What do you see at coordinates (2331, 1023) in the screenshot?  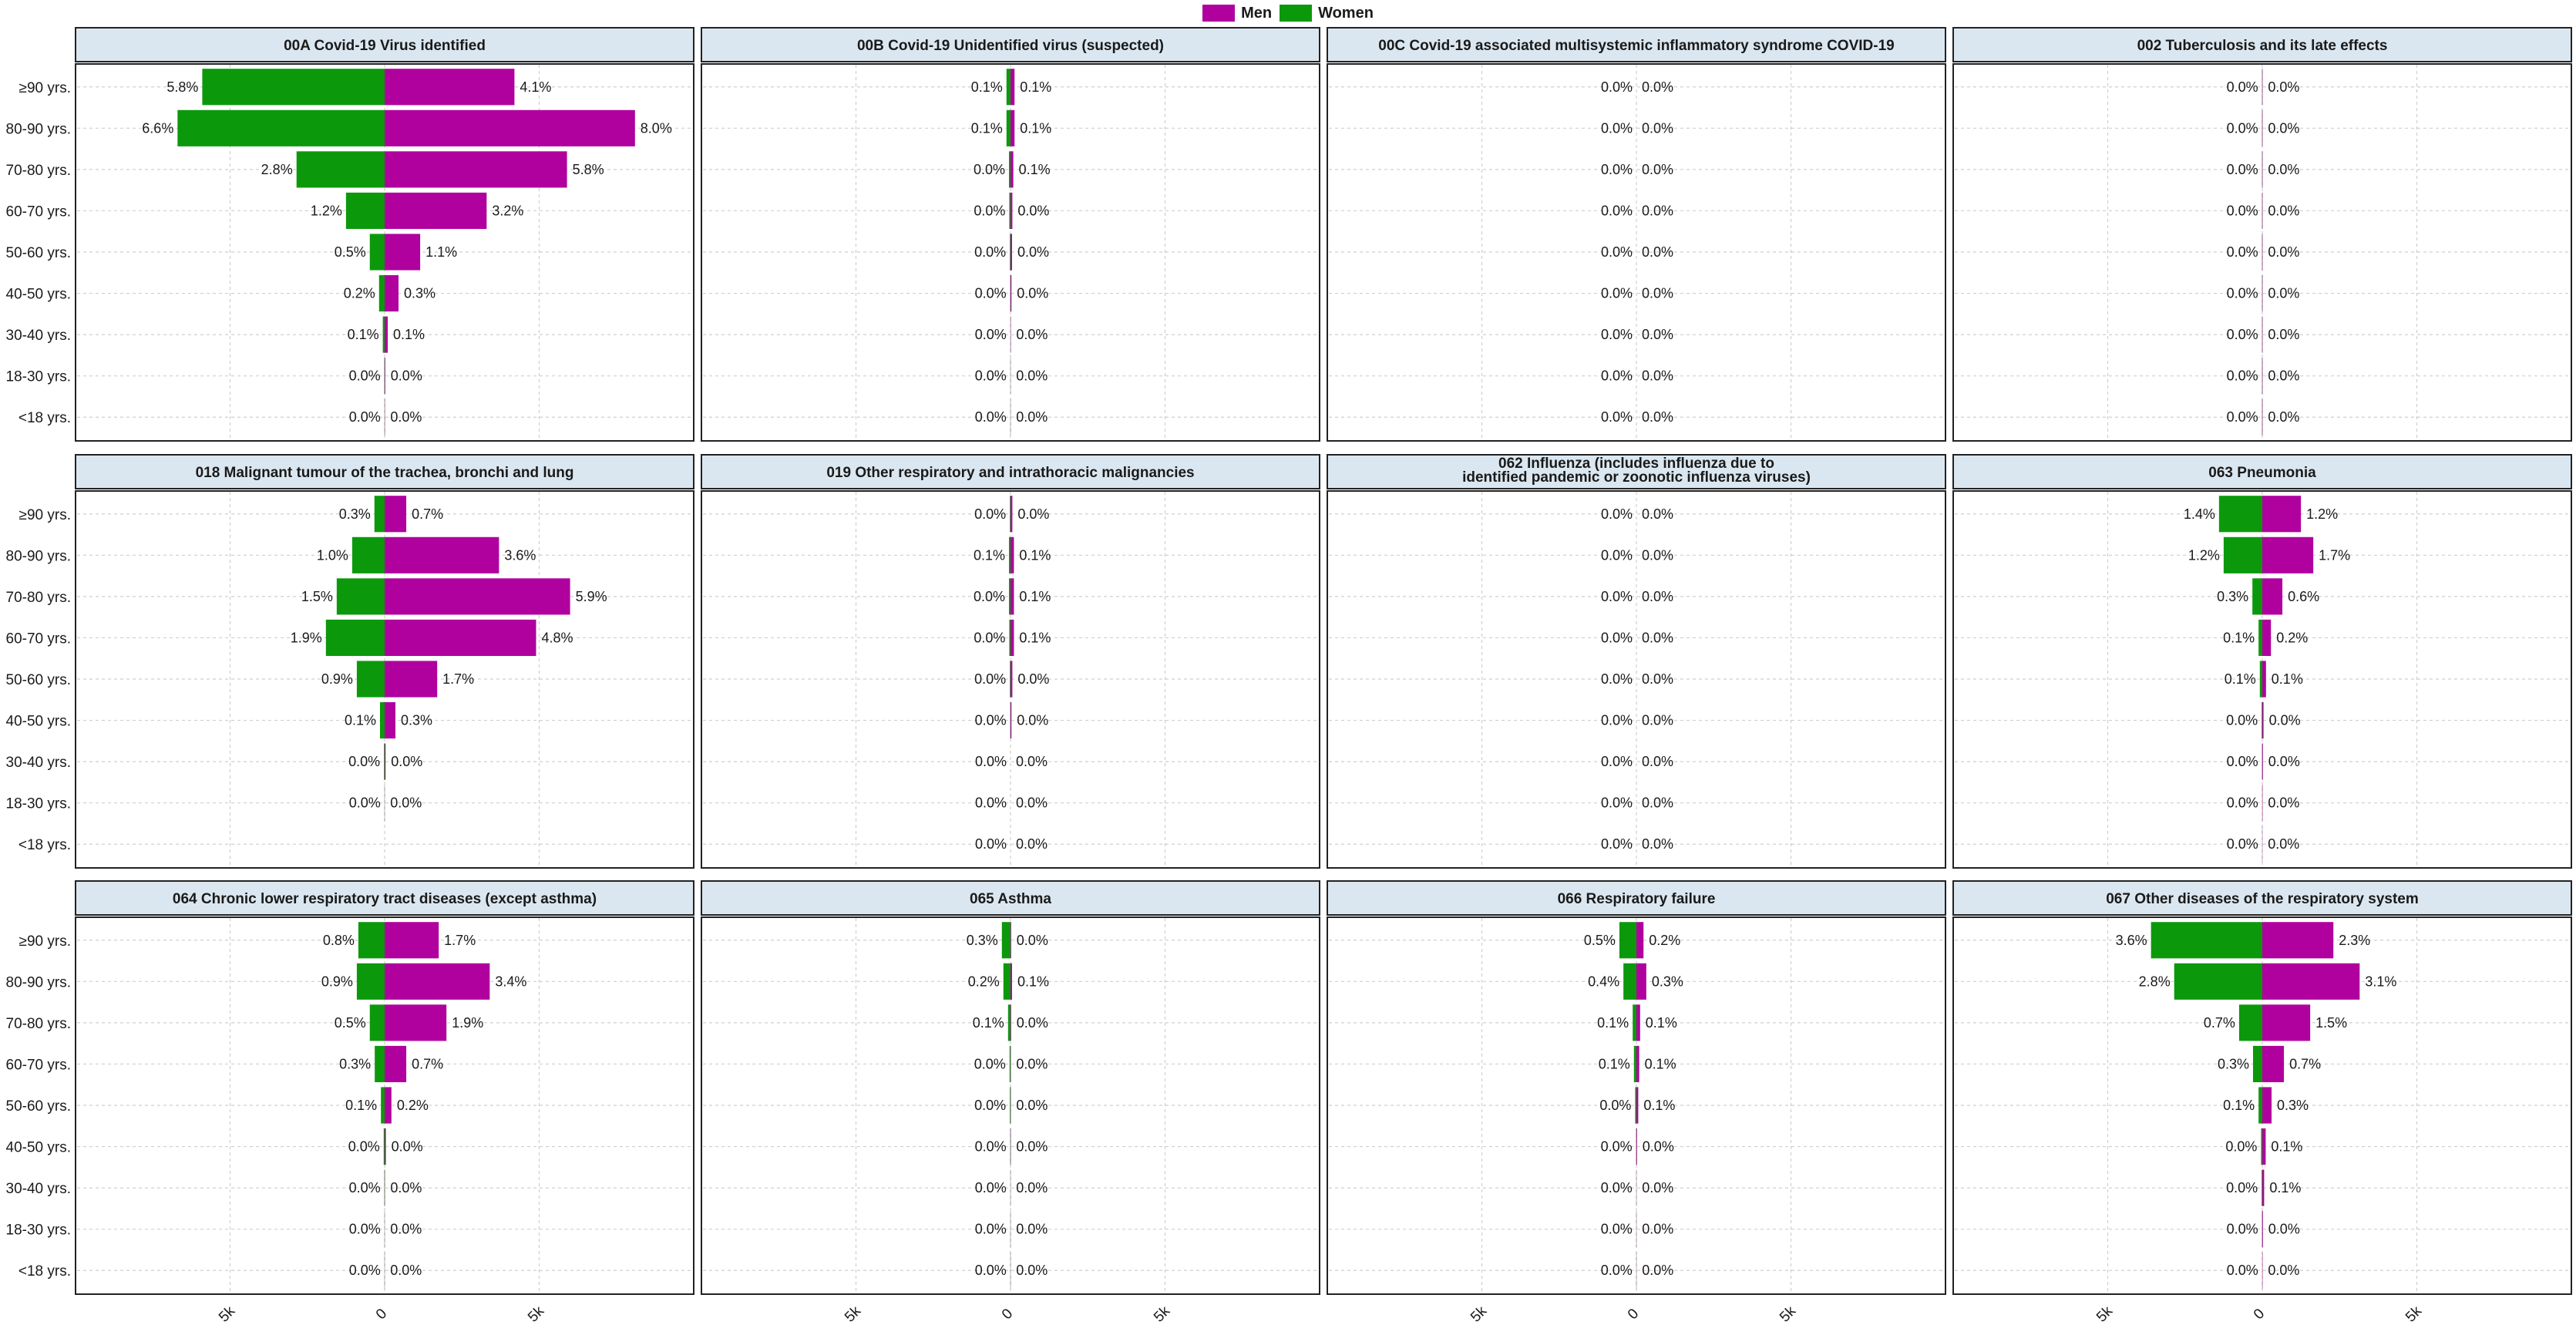 I see `bar-label-men: 1.5%` at bounding box center [2331, 1023].